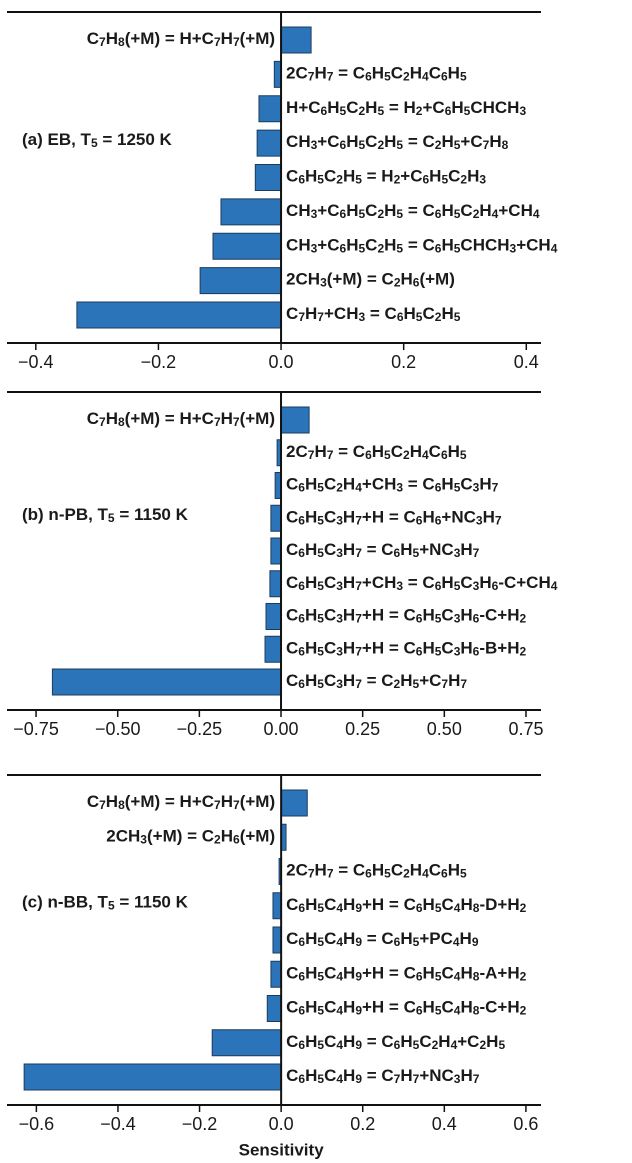 Image resolution: width=632 pixels, height=1163 pixels. What do you see at coordinates (118, 1124) in the screenshot?
I see `x-tick-label: −0.4` at bounding box center [118, 1124].